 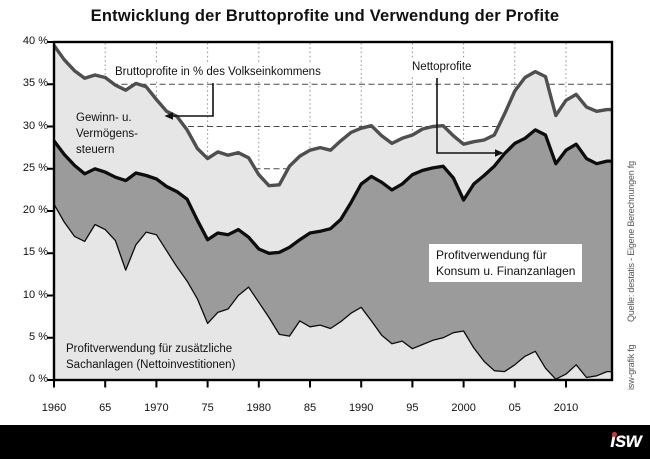 What do you see at coordinates (35, 210) in the screenshot?
I see `y-axis-label-20: 20 %` at bounding box center [35, 210].